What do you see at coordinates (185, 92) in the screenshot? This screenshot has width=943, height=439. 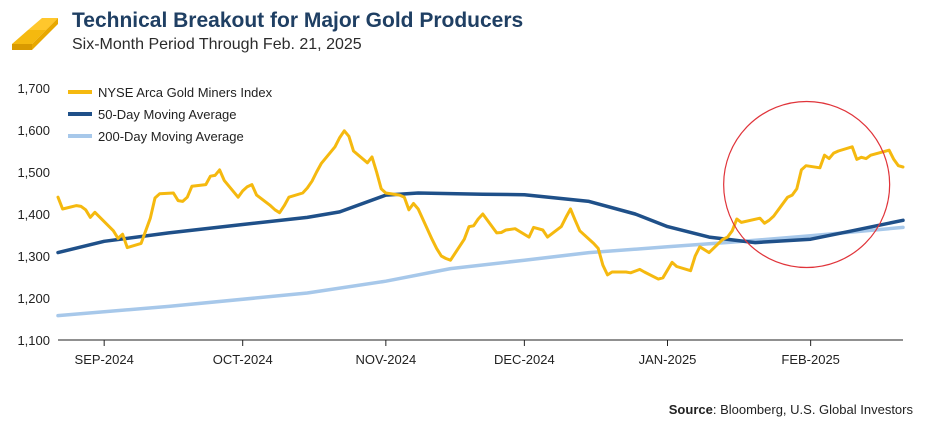 I see `legend-label: NYSE Arca Gold Miners Index` at bounding box center [185, 92].